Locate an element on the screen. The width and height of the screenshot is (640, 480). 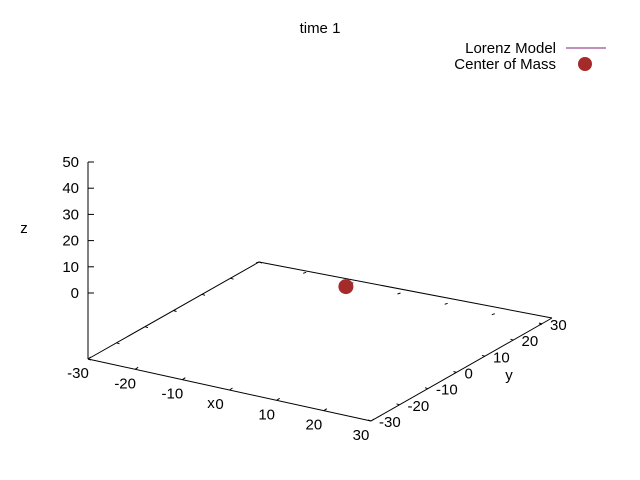
axis-y-right is located at coordinates (461, 369).